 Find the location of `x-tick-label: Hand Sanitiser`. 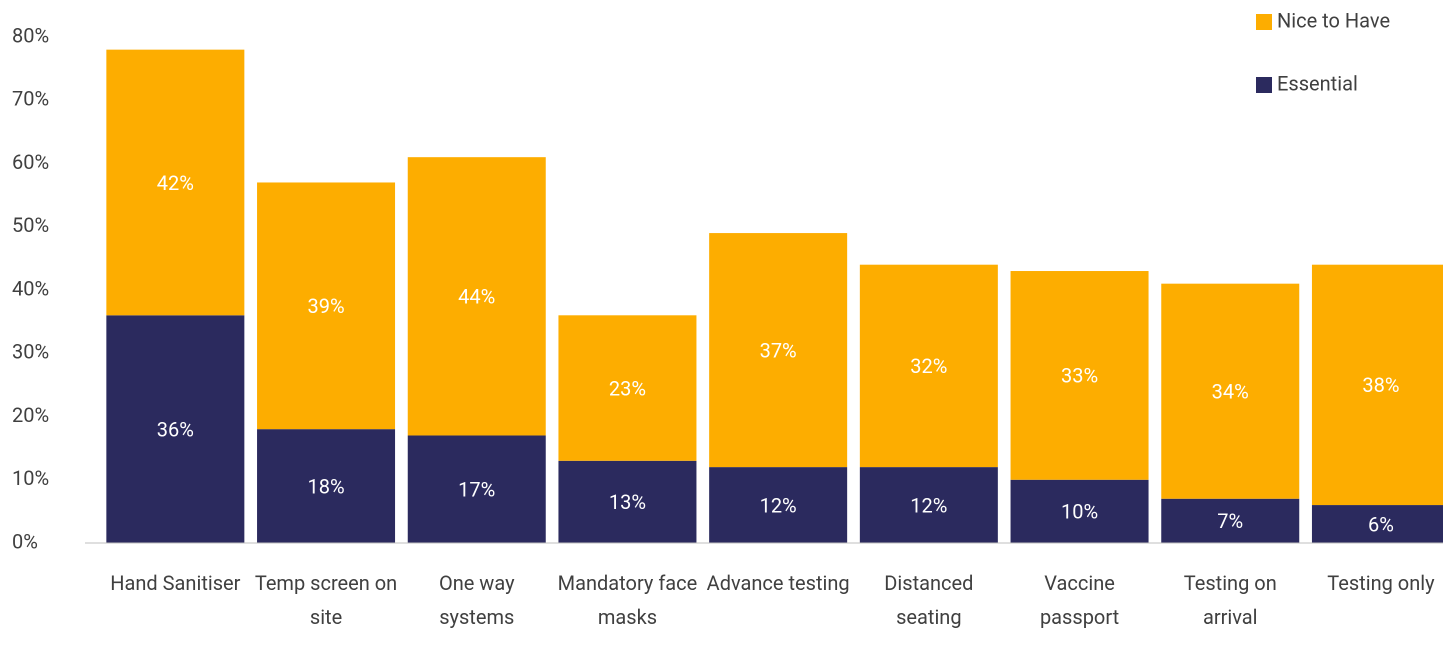

x-tick-label: Hand Sanitiser is located at coordinates (175, 583).